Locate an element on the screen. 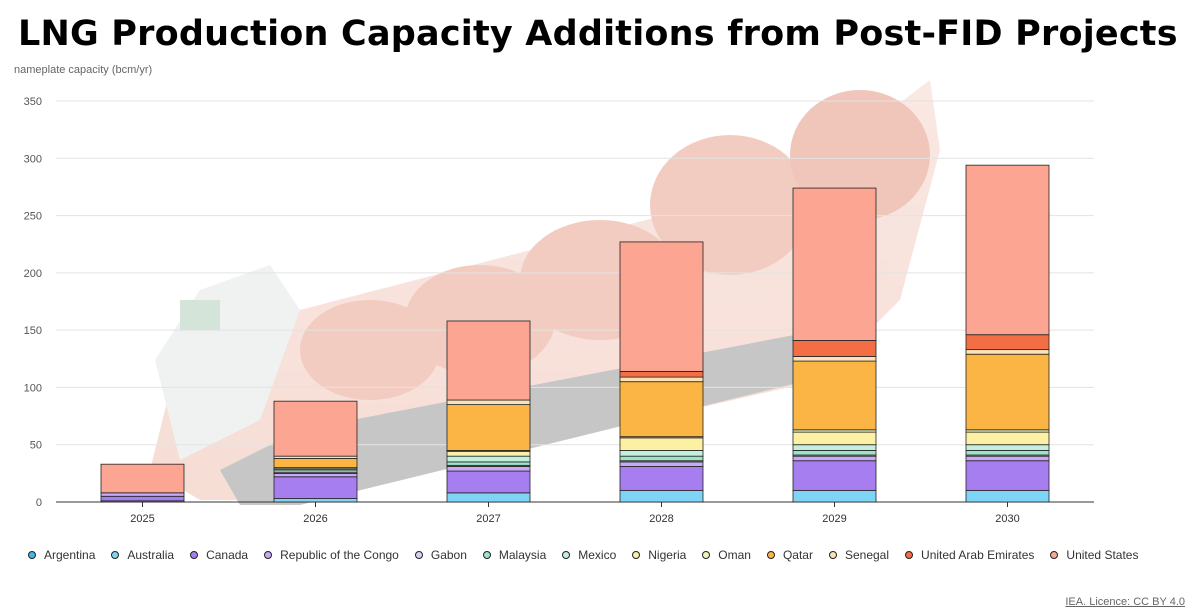 The width and height of the screenshot is (1199, 616). legend-label: Malaysia is located at coordinates (522, 555).